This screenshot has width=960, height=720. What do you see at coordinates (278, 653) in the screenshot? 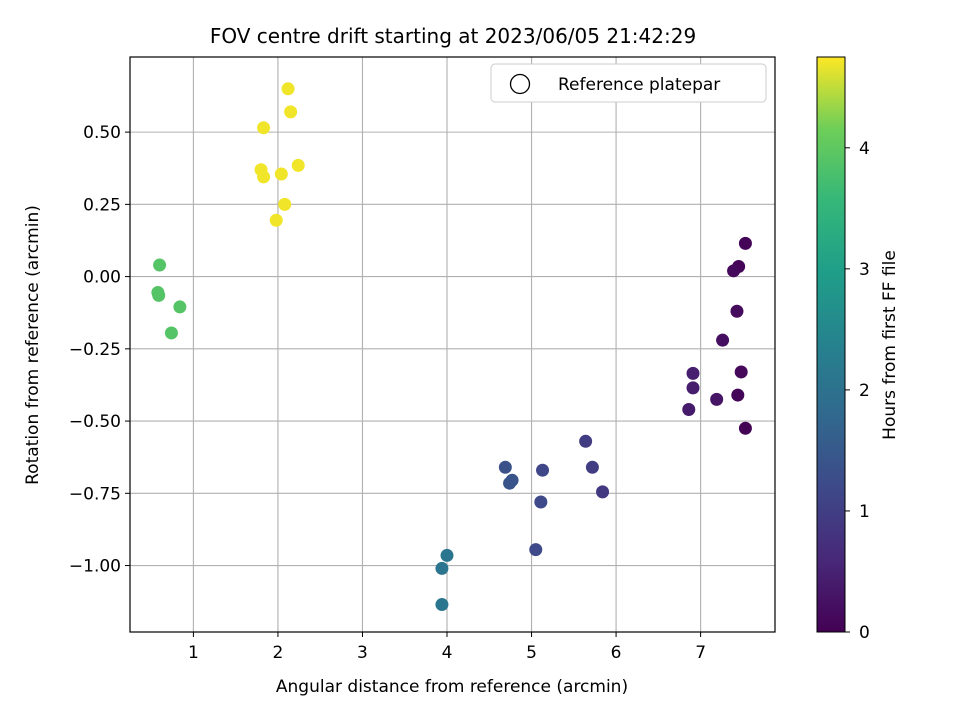
I see `x-tick-label: 2` at bounding box center [278, 653].